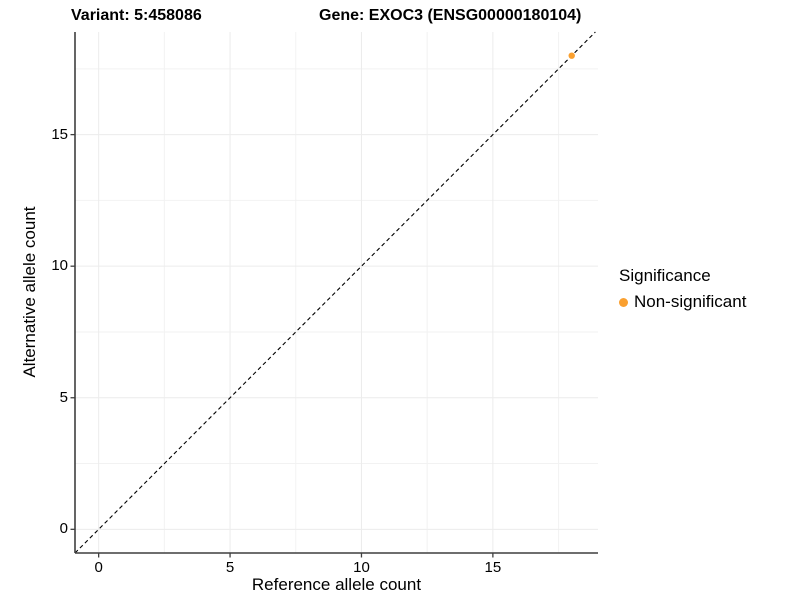 Image resolution: width=800 pixels, height=600 pixels. Describe the element at coordinates (136, 15) in the screenshot. I see `variant-title: Variant: 5:458086` at that location.